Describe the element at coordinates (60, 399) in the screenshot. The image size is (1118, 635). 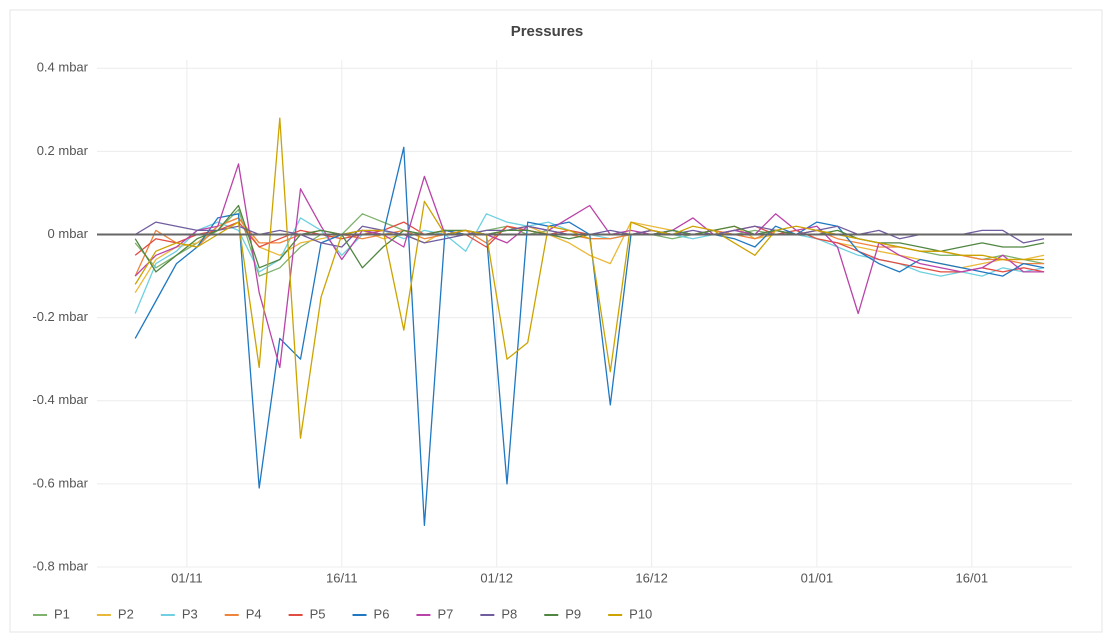
I see `y-tick-label: -0.4 mbar` at that location.